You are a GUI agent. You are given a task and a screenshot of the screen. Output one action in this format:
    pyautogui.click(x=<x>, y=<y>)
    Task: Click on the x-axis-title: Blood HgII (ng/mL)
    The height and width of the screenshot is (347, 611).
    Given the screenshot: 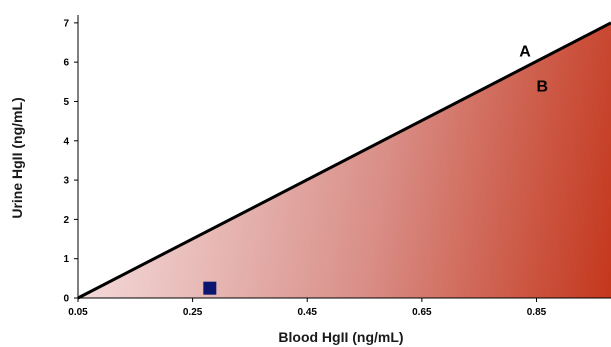 What is the action you would take?
    pyautogui.click(x=340, y=337)
    